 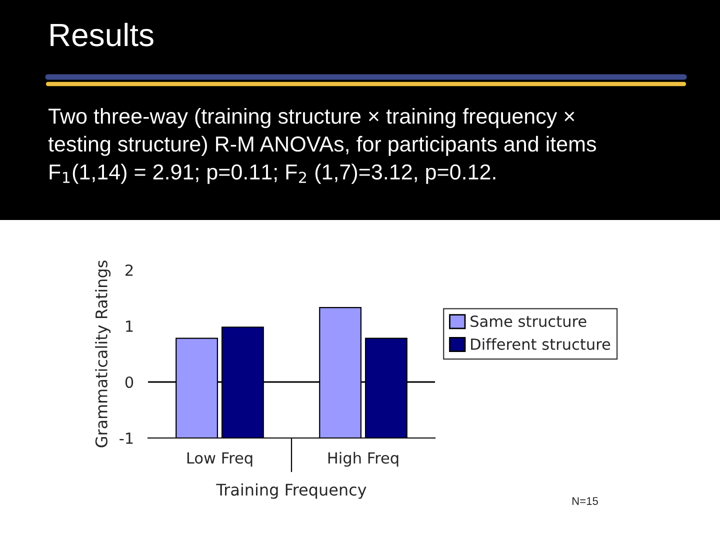 I want to click on legend-label: Same structure, so click(x=528, y=322).